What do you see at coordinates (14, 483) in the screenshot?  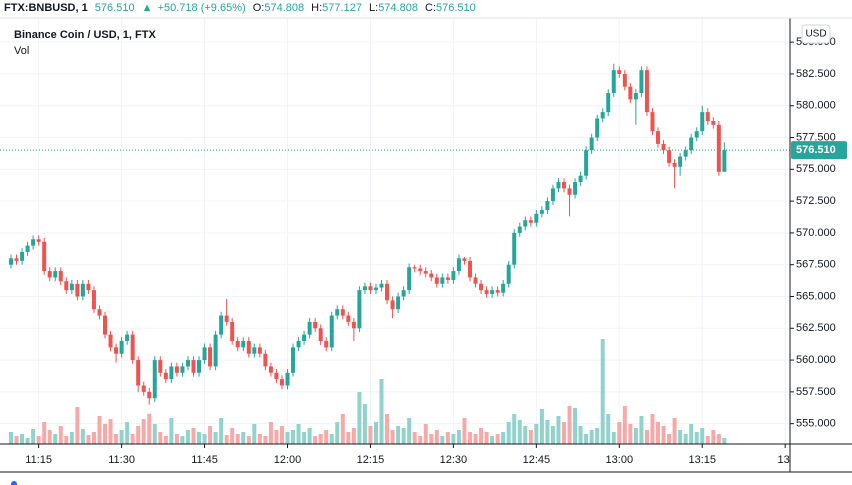 I see `indicator-icon` at bounding box center [14, 483].